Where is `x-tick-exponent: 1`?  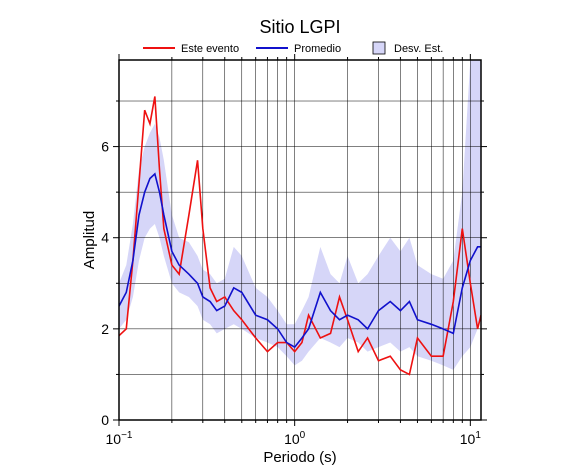 x-tick-exponent: 1 is located at coordinates (478, 435).